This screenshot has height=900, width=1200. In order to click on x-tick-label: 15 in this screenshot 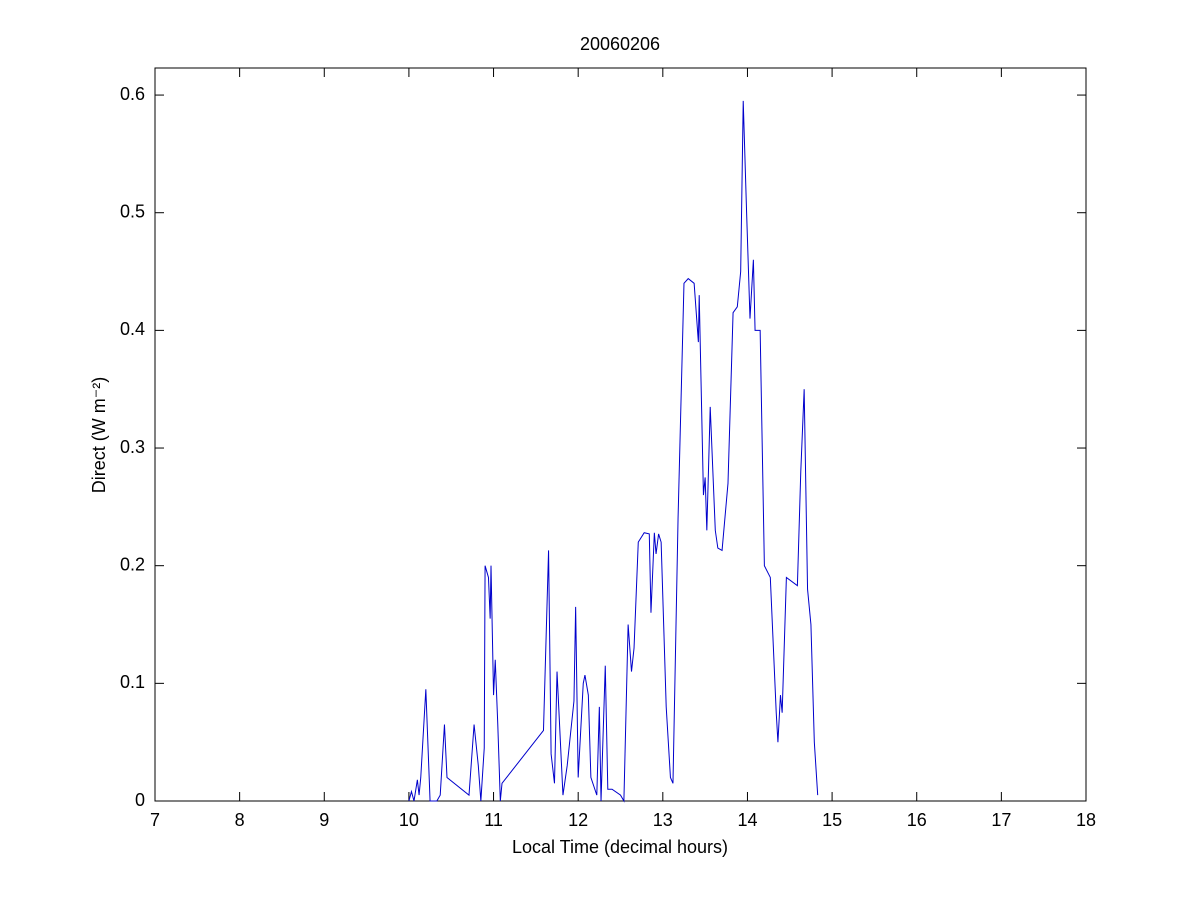, I will do `click(832, 820)`.